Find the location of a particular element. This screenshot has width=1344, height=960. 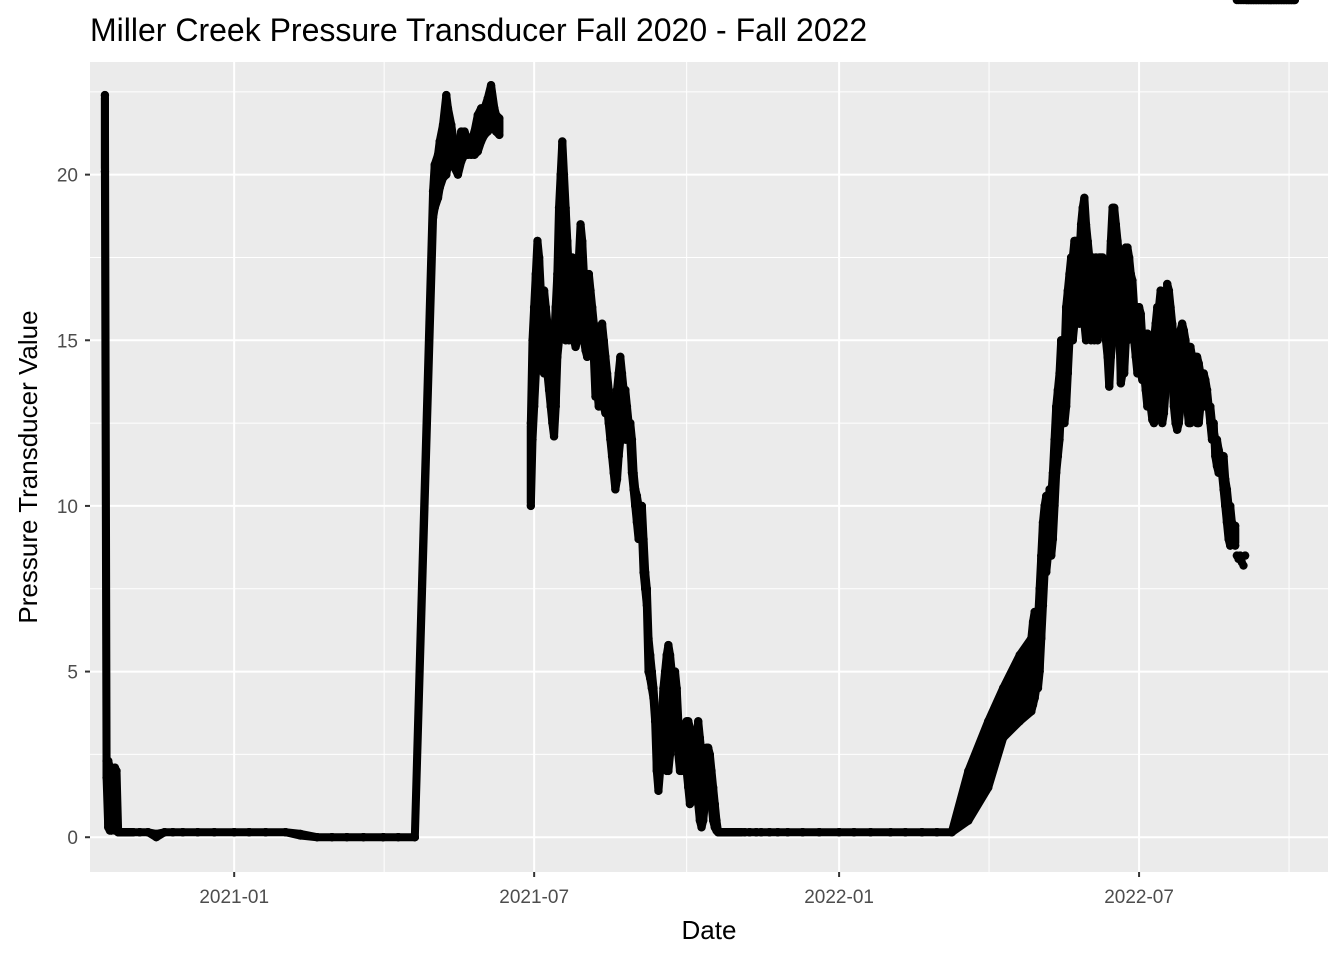

y-tick-label: 15 is located at coordinates (67, 341).